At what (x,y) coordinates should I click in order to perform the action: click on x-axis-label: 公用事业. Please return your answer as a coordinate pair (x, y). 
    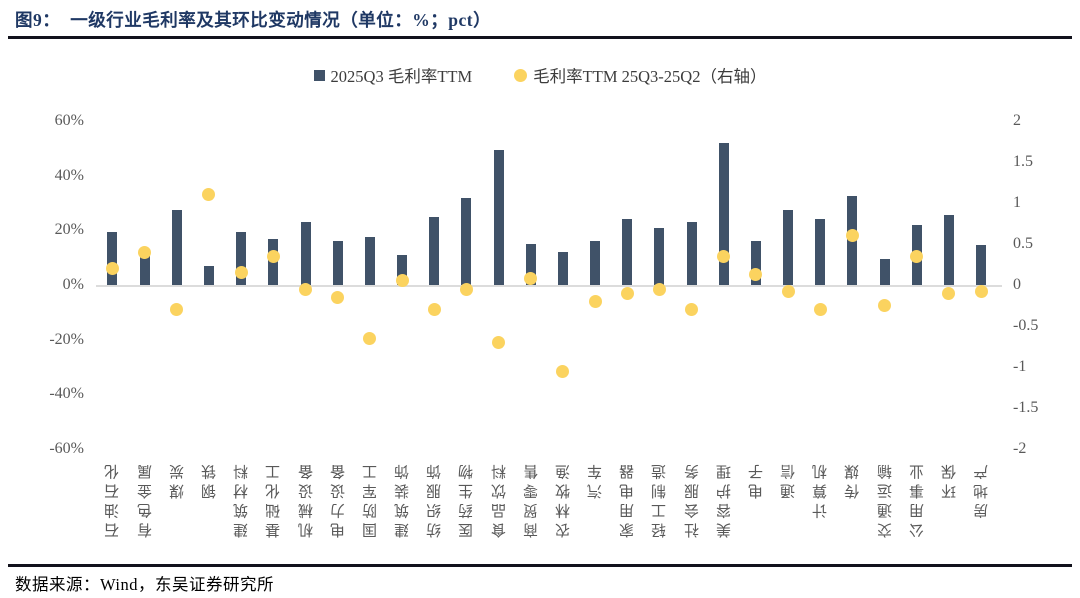
    Looking at the image, I should click on (917, 499).